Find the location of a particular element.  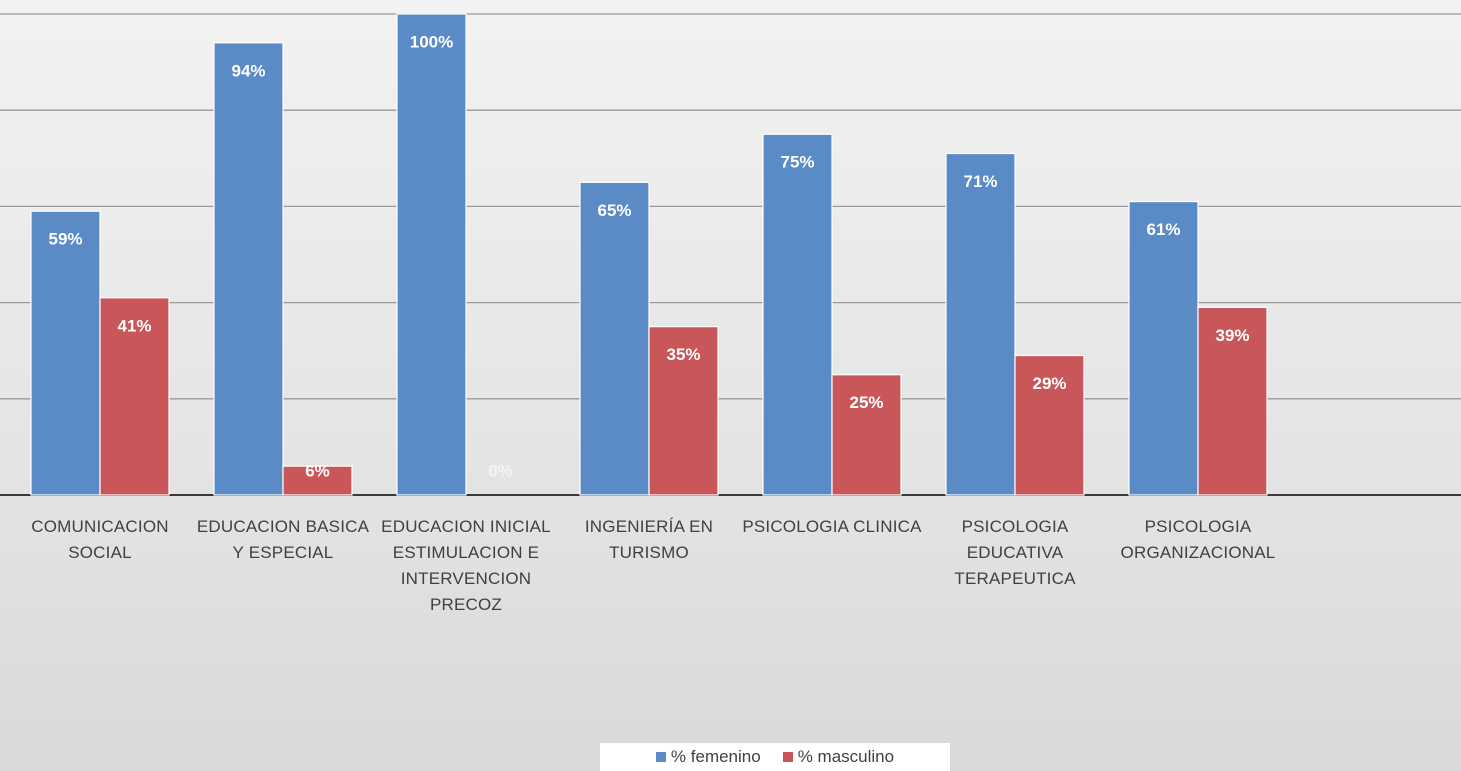

value-label: 6% is located at coordinates (317, 470).